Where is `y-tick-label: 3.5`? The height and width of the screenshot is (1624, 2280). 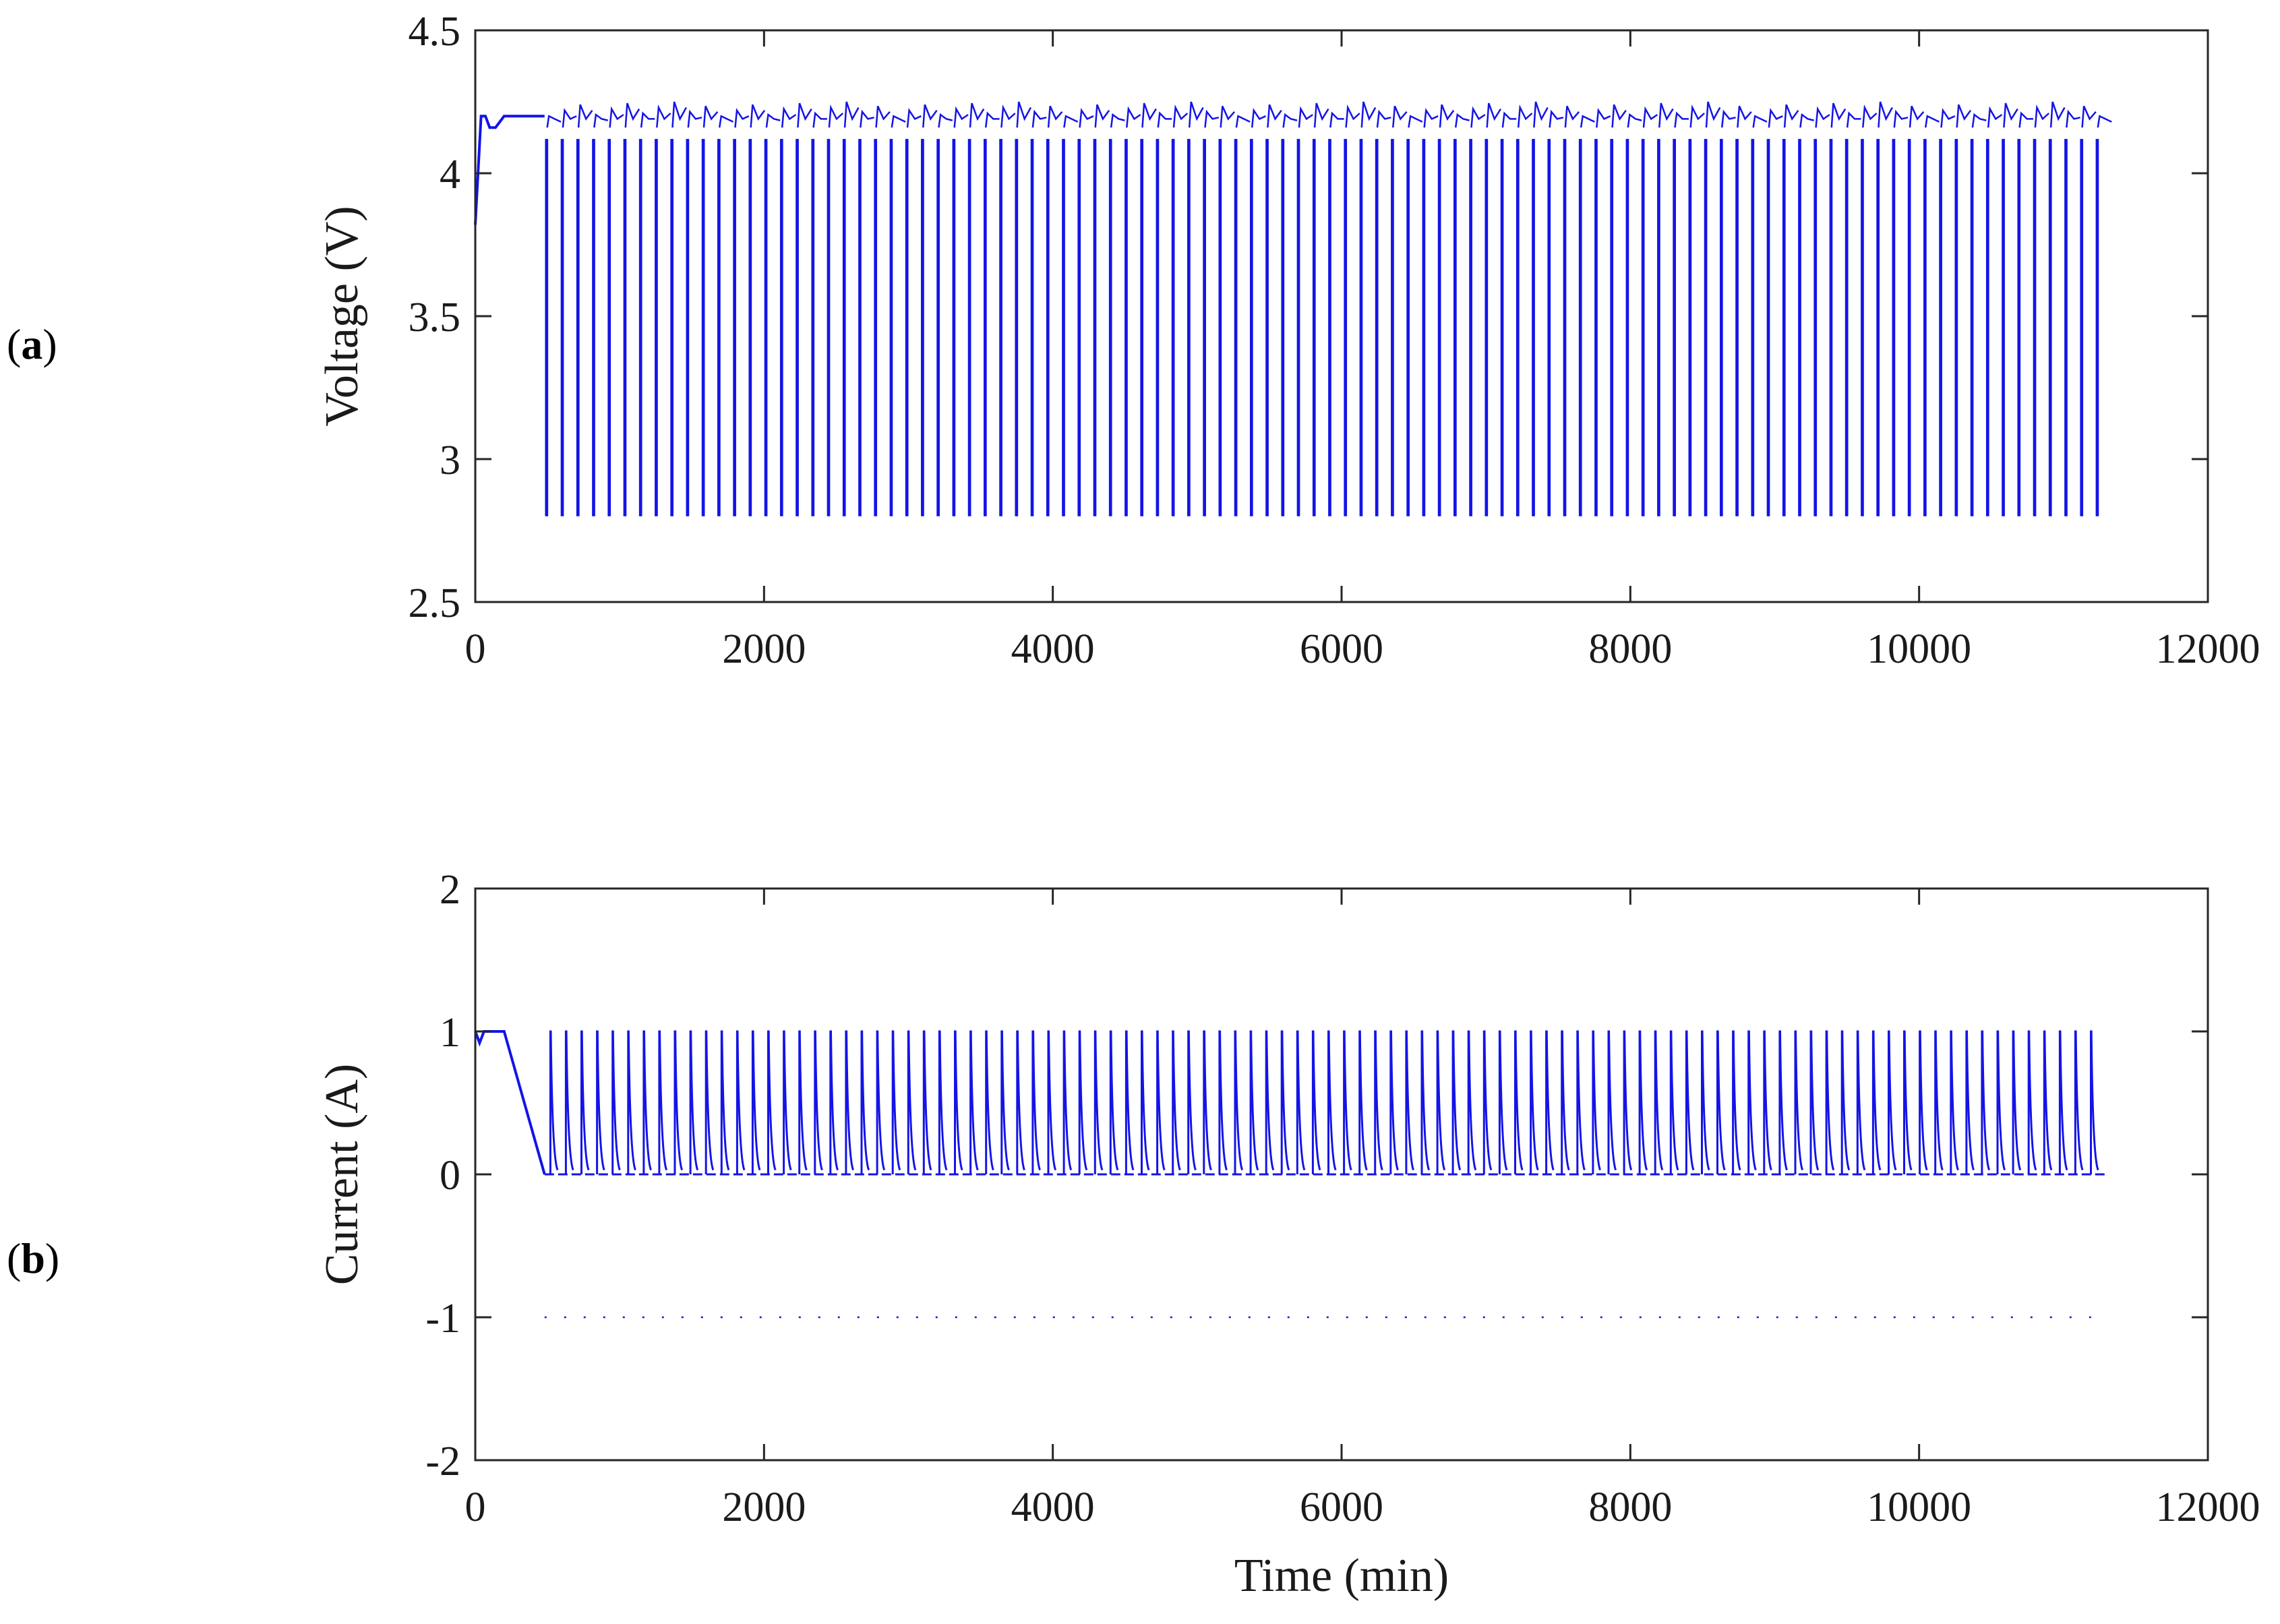
y-tick-label: 3.5 is located at coordinates (435, 317).